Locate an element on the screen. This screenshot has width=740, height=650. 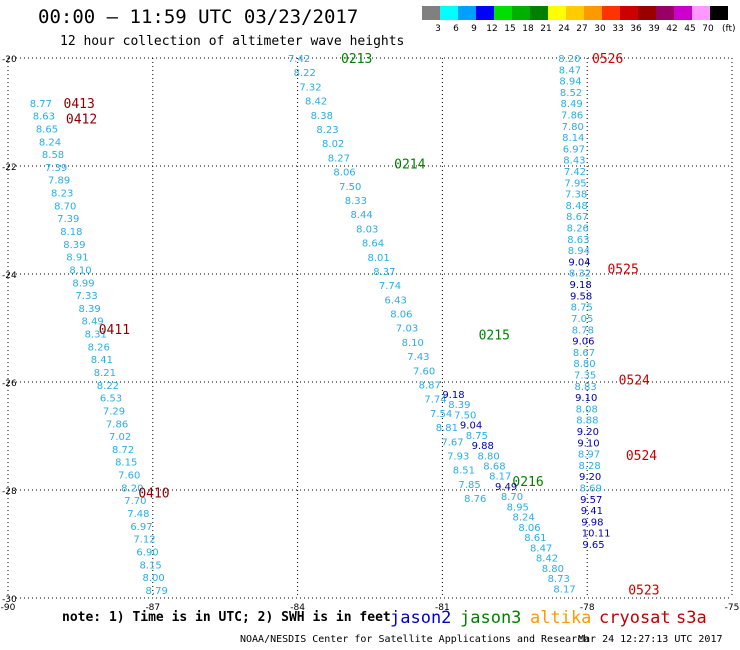
wave-height-value: 8.64 is located at coordinates (373, 244).